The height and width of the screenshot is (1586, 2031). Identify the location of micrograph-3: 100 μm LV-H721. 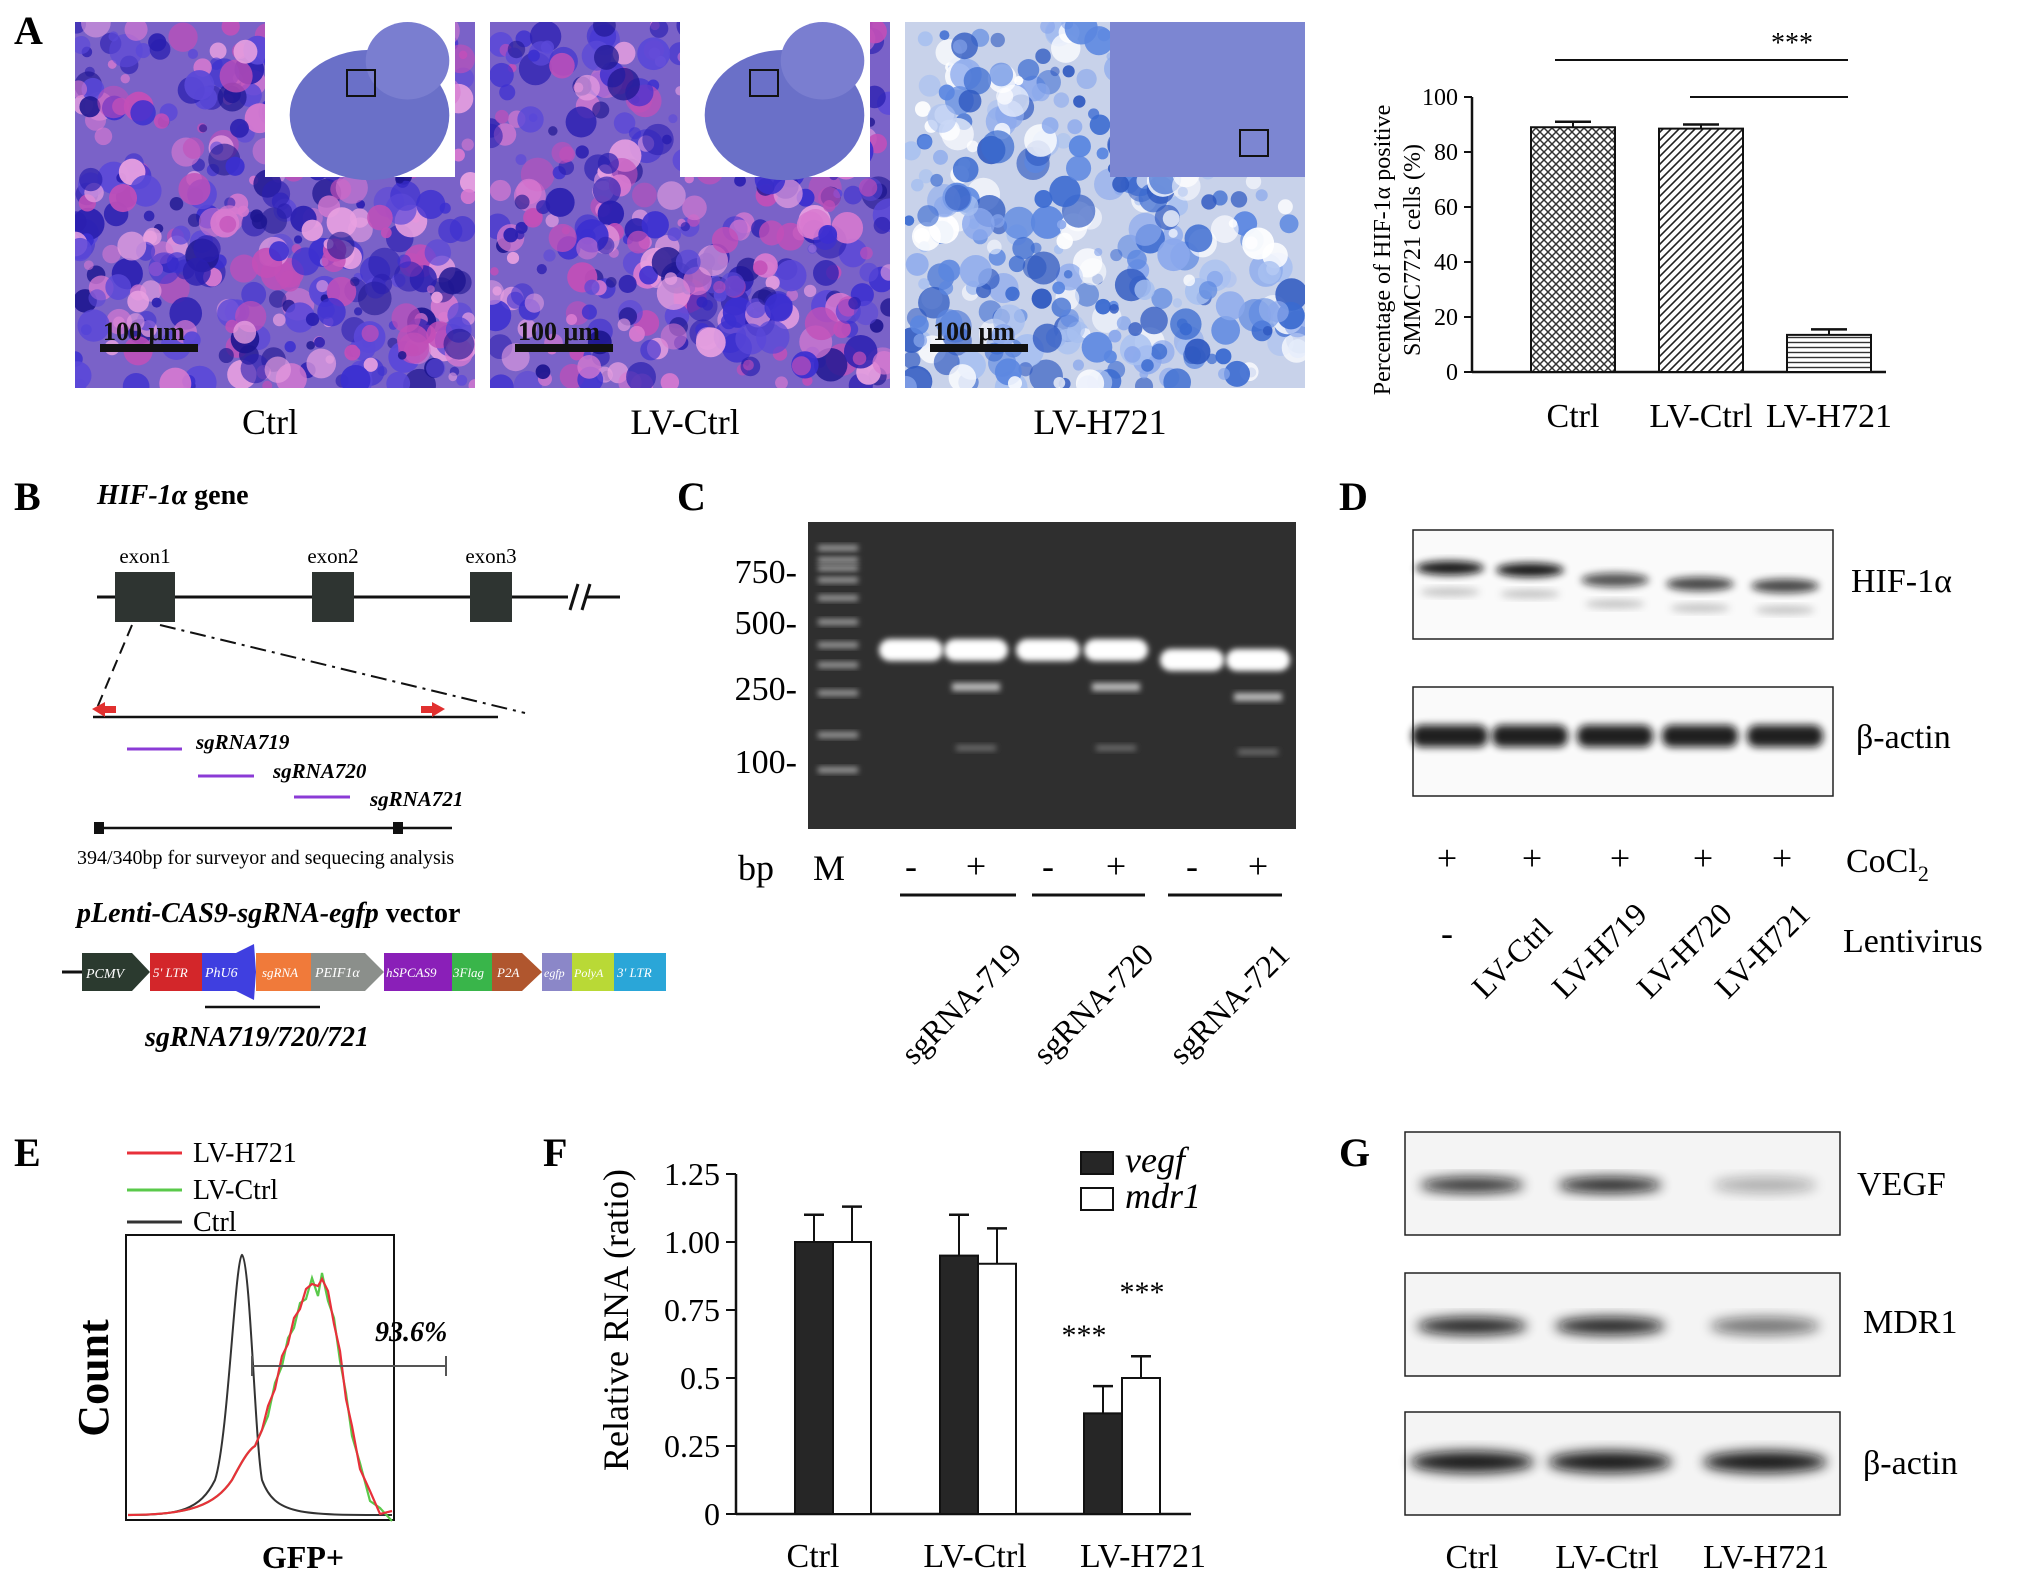
(1105, 232).